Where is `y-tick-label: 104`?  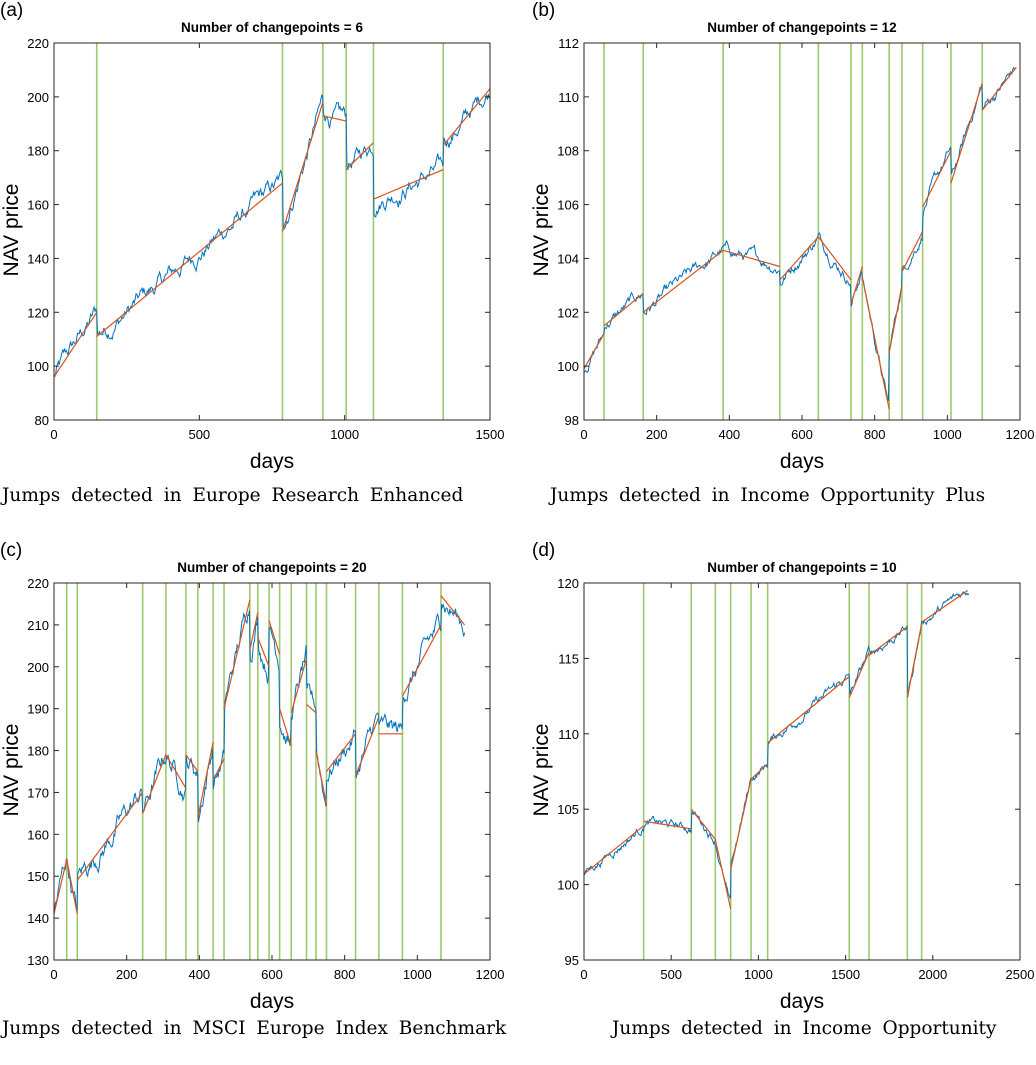
y-tick-label: 104 is located at coordinates (568, 258).